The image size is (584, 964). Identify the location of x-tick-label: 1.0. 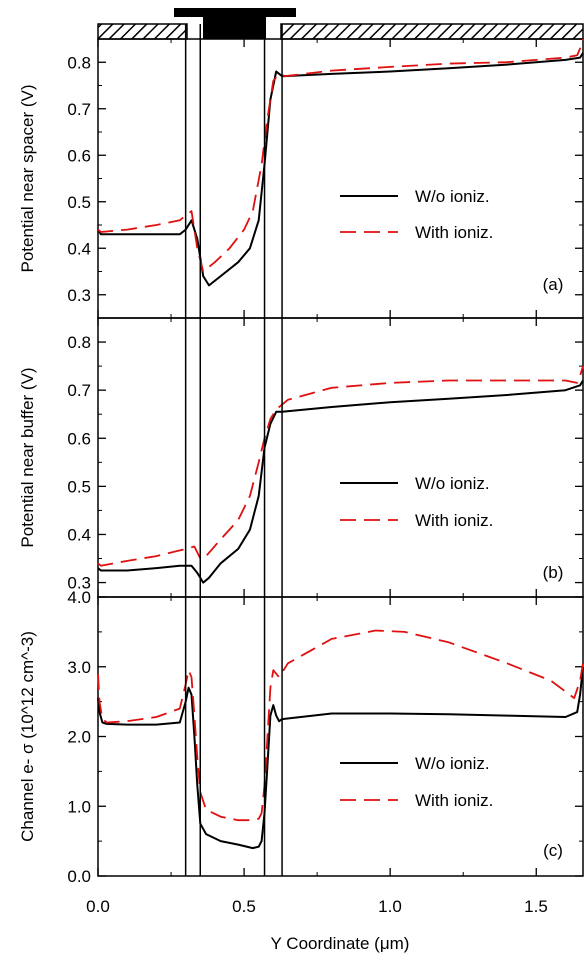
(390, 906).